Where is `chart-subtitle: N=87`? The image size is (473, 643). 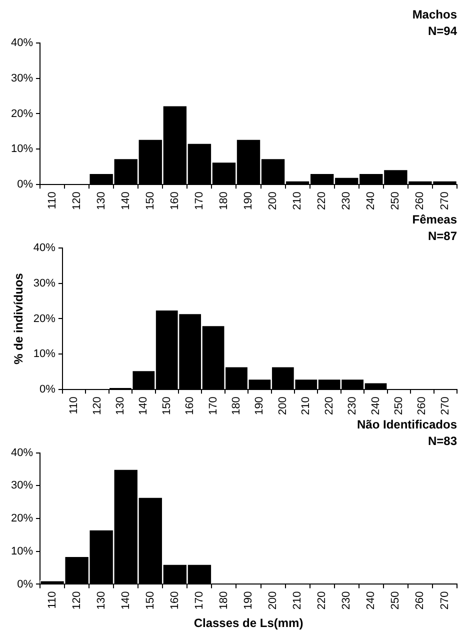 chart-subtitle: N=87 is located at coordinates (443, 235).